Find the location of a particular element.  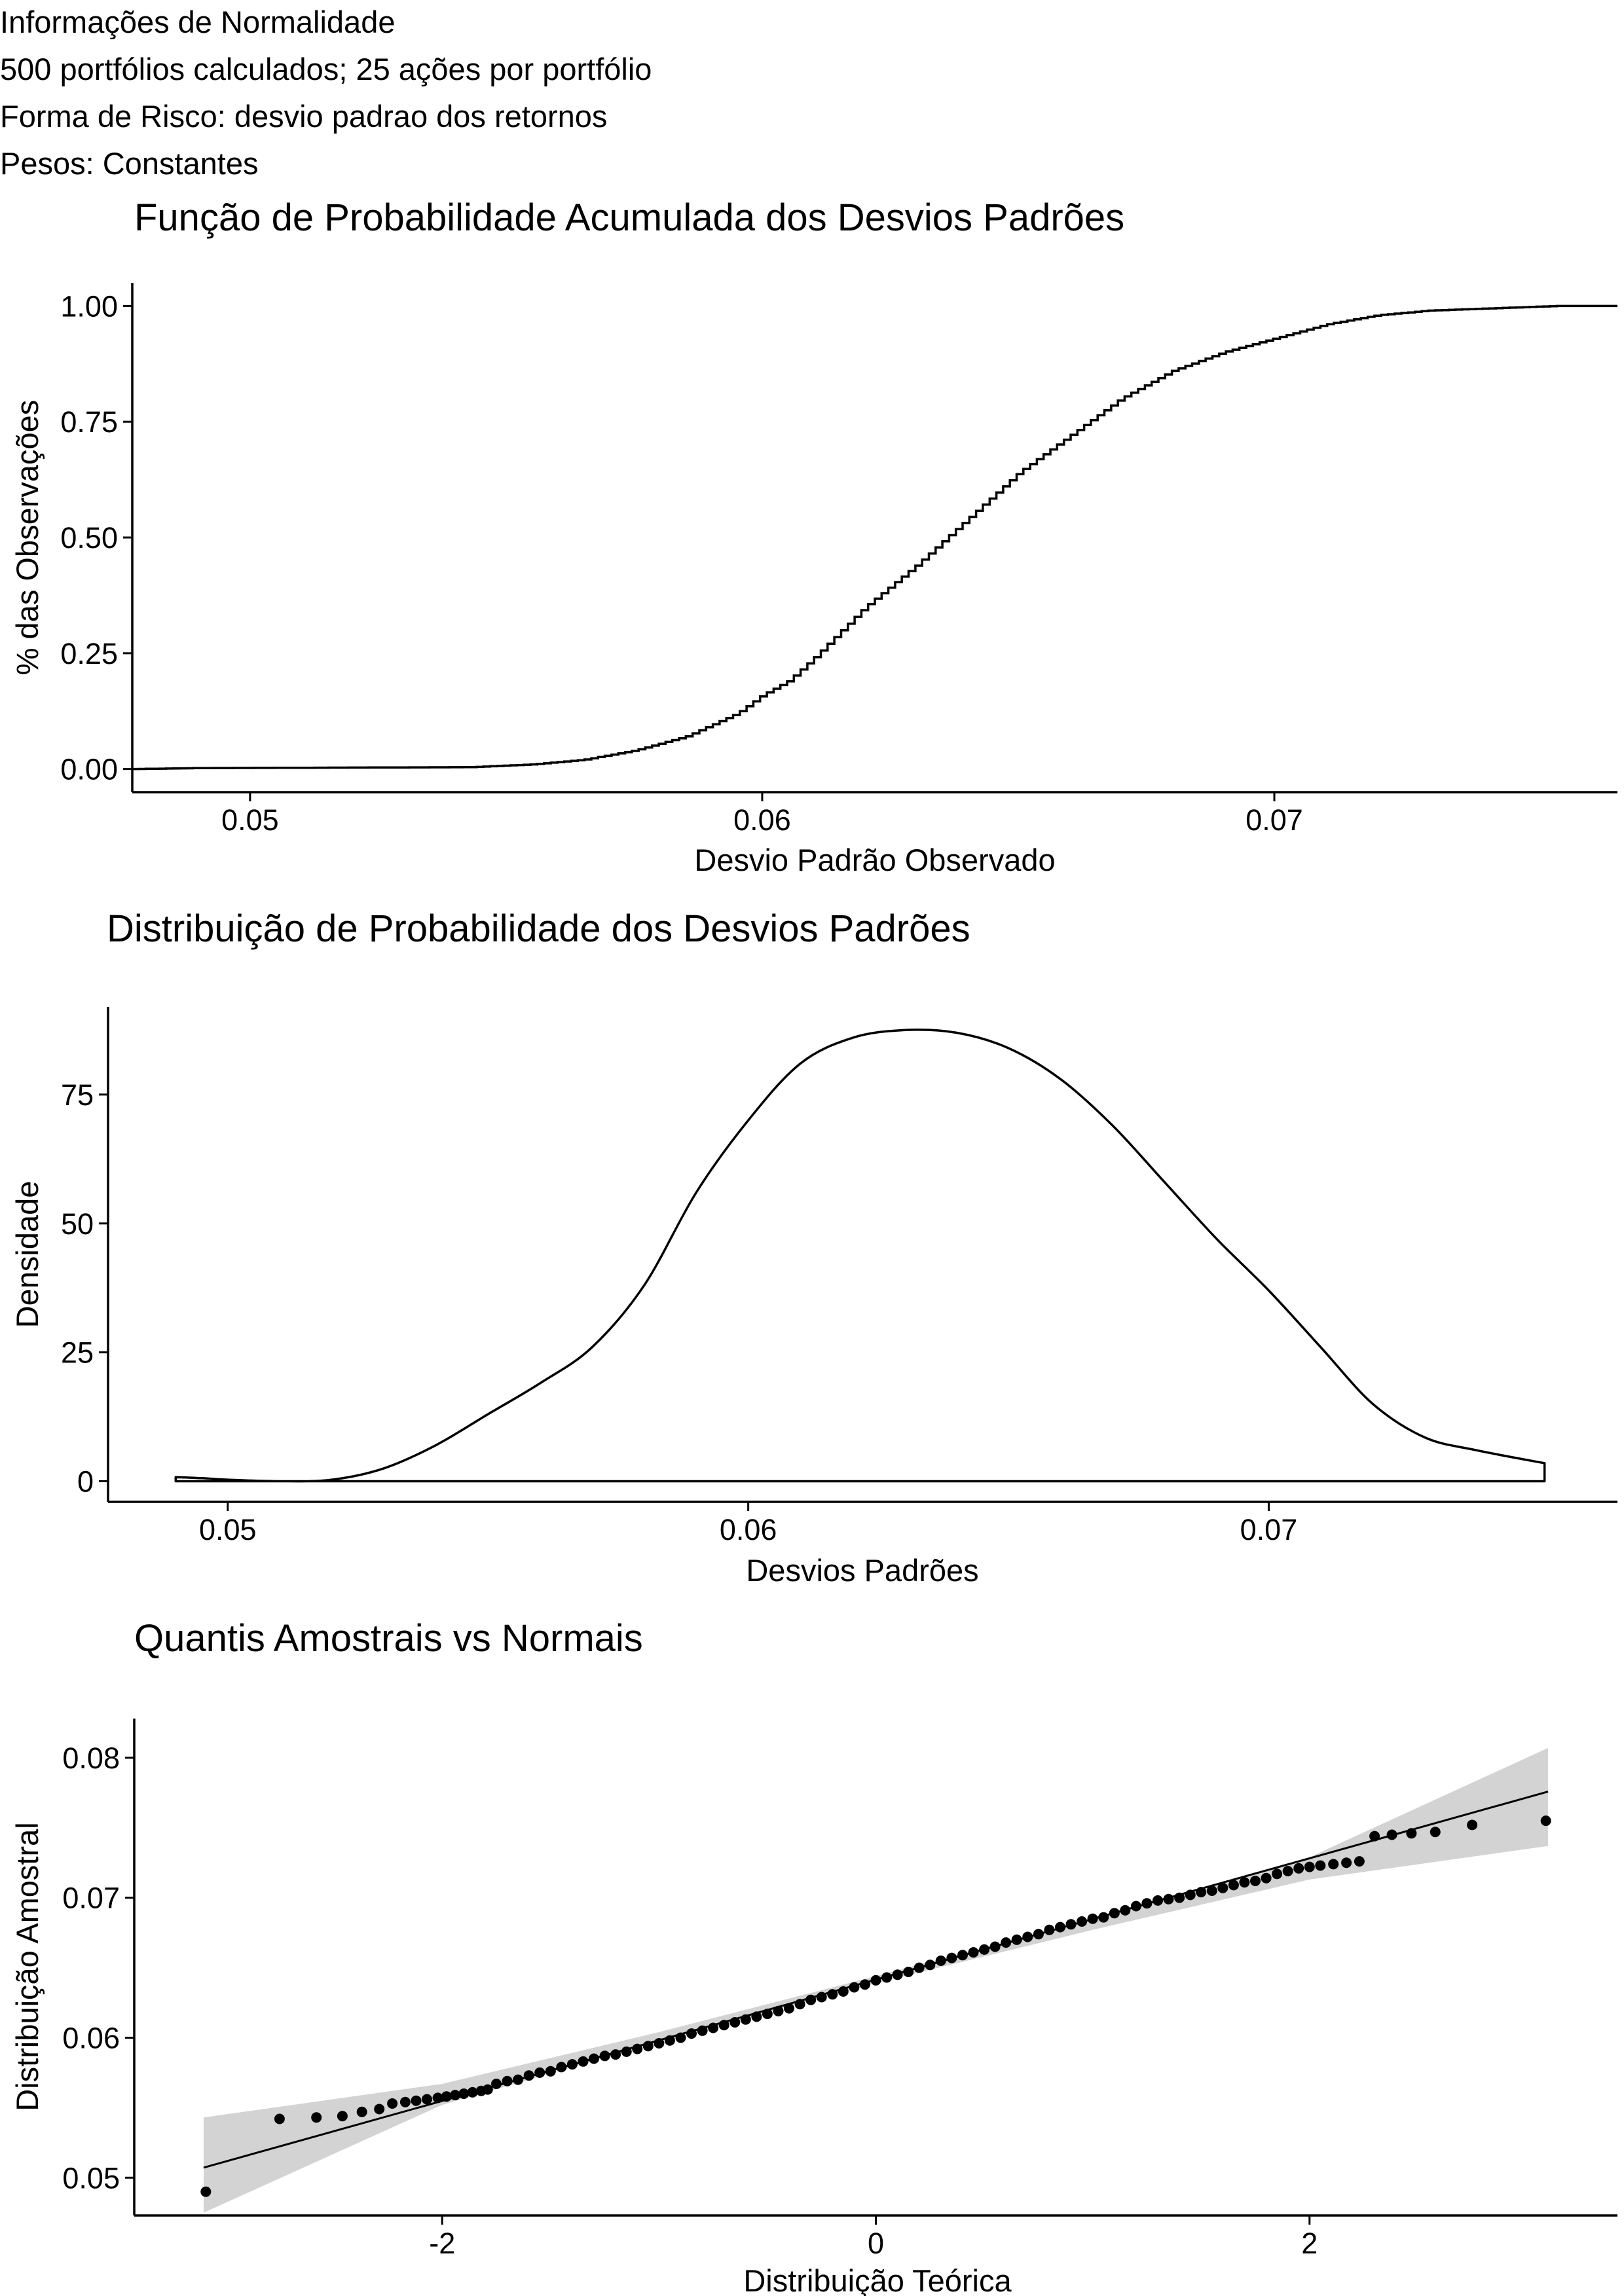

qq-y-ticks: 0.05 0.06 0.07 0.08 is located at coordinates (98, 1968).